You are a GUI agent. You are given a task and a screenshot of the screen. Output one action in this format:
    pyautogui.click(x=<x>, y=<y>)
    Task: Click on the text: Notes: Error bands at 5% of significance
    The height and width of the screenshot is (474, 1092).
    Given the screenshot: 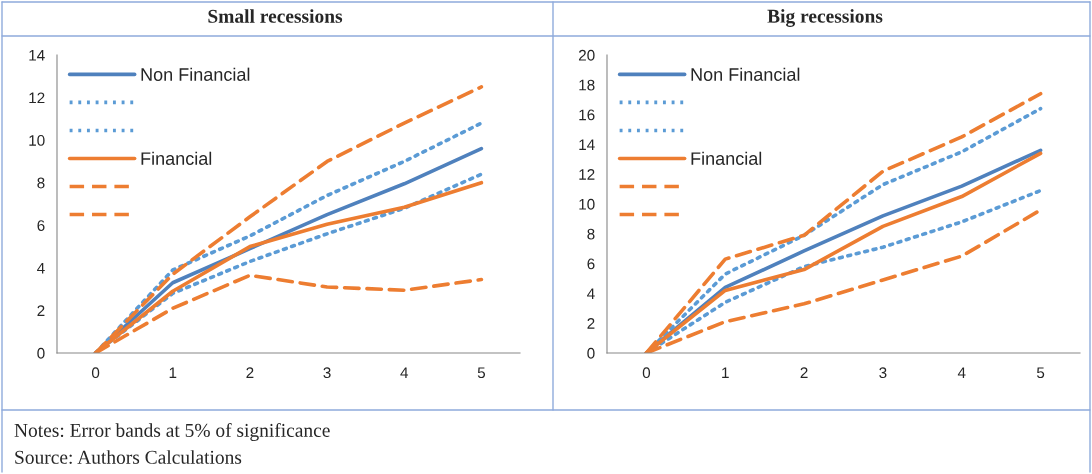 What is the action you would take?
    pyautogui.click(x=172, y=432)
    